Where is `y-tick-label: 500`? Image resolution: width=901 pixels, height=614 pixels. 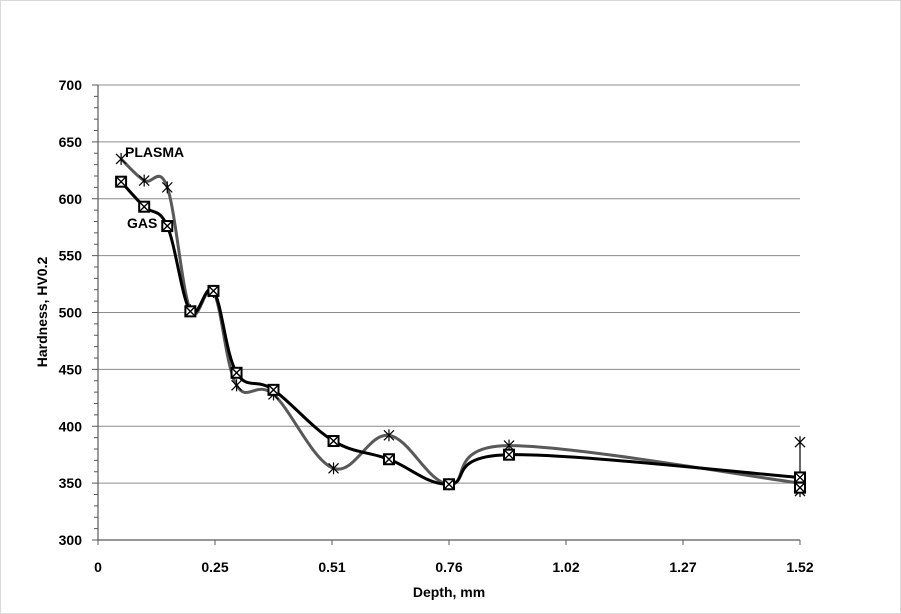 y-tick-label: 500 is located at coordinates (71, 313).